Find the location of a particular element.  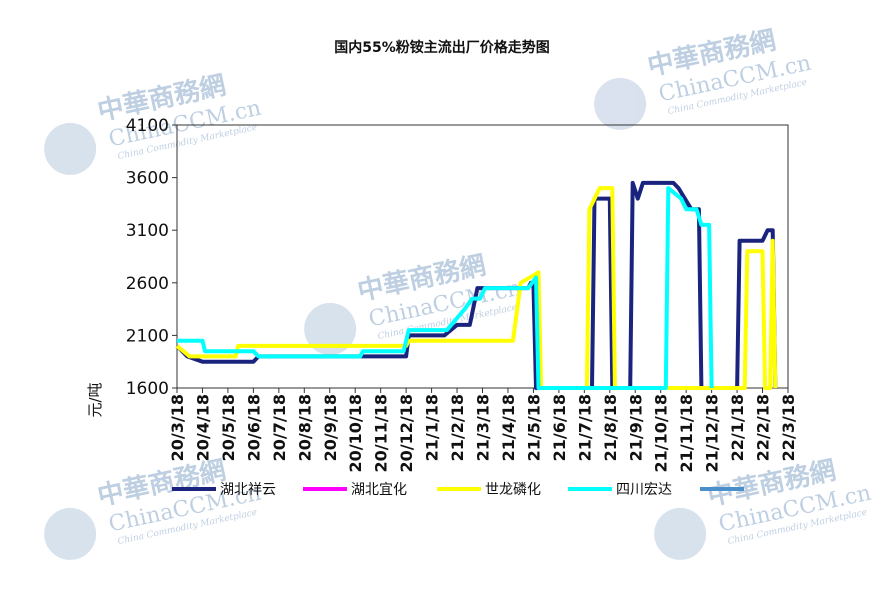

x-tick-label: 20/5/18 is located at coordinates (228, 427).